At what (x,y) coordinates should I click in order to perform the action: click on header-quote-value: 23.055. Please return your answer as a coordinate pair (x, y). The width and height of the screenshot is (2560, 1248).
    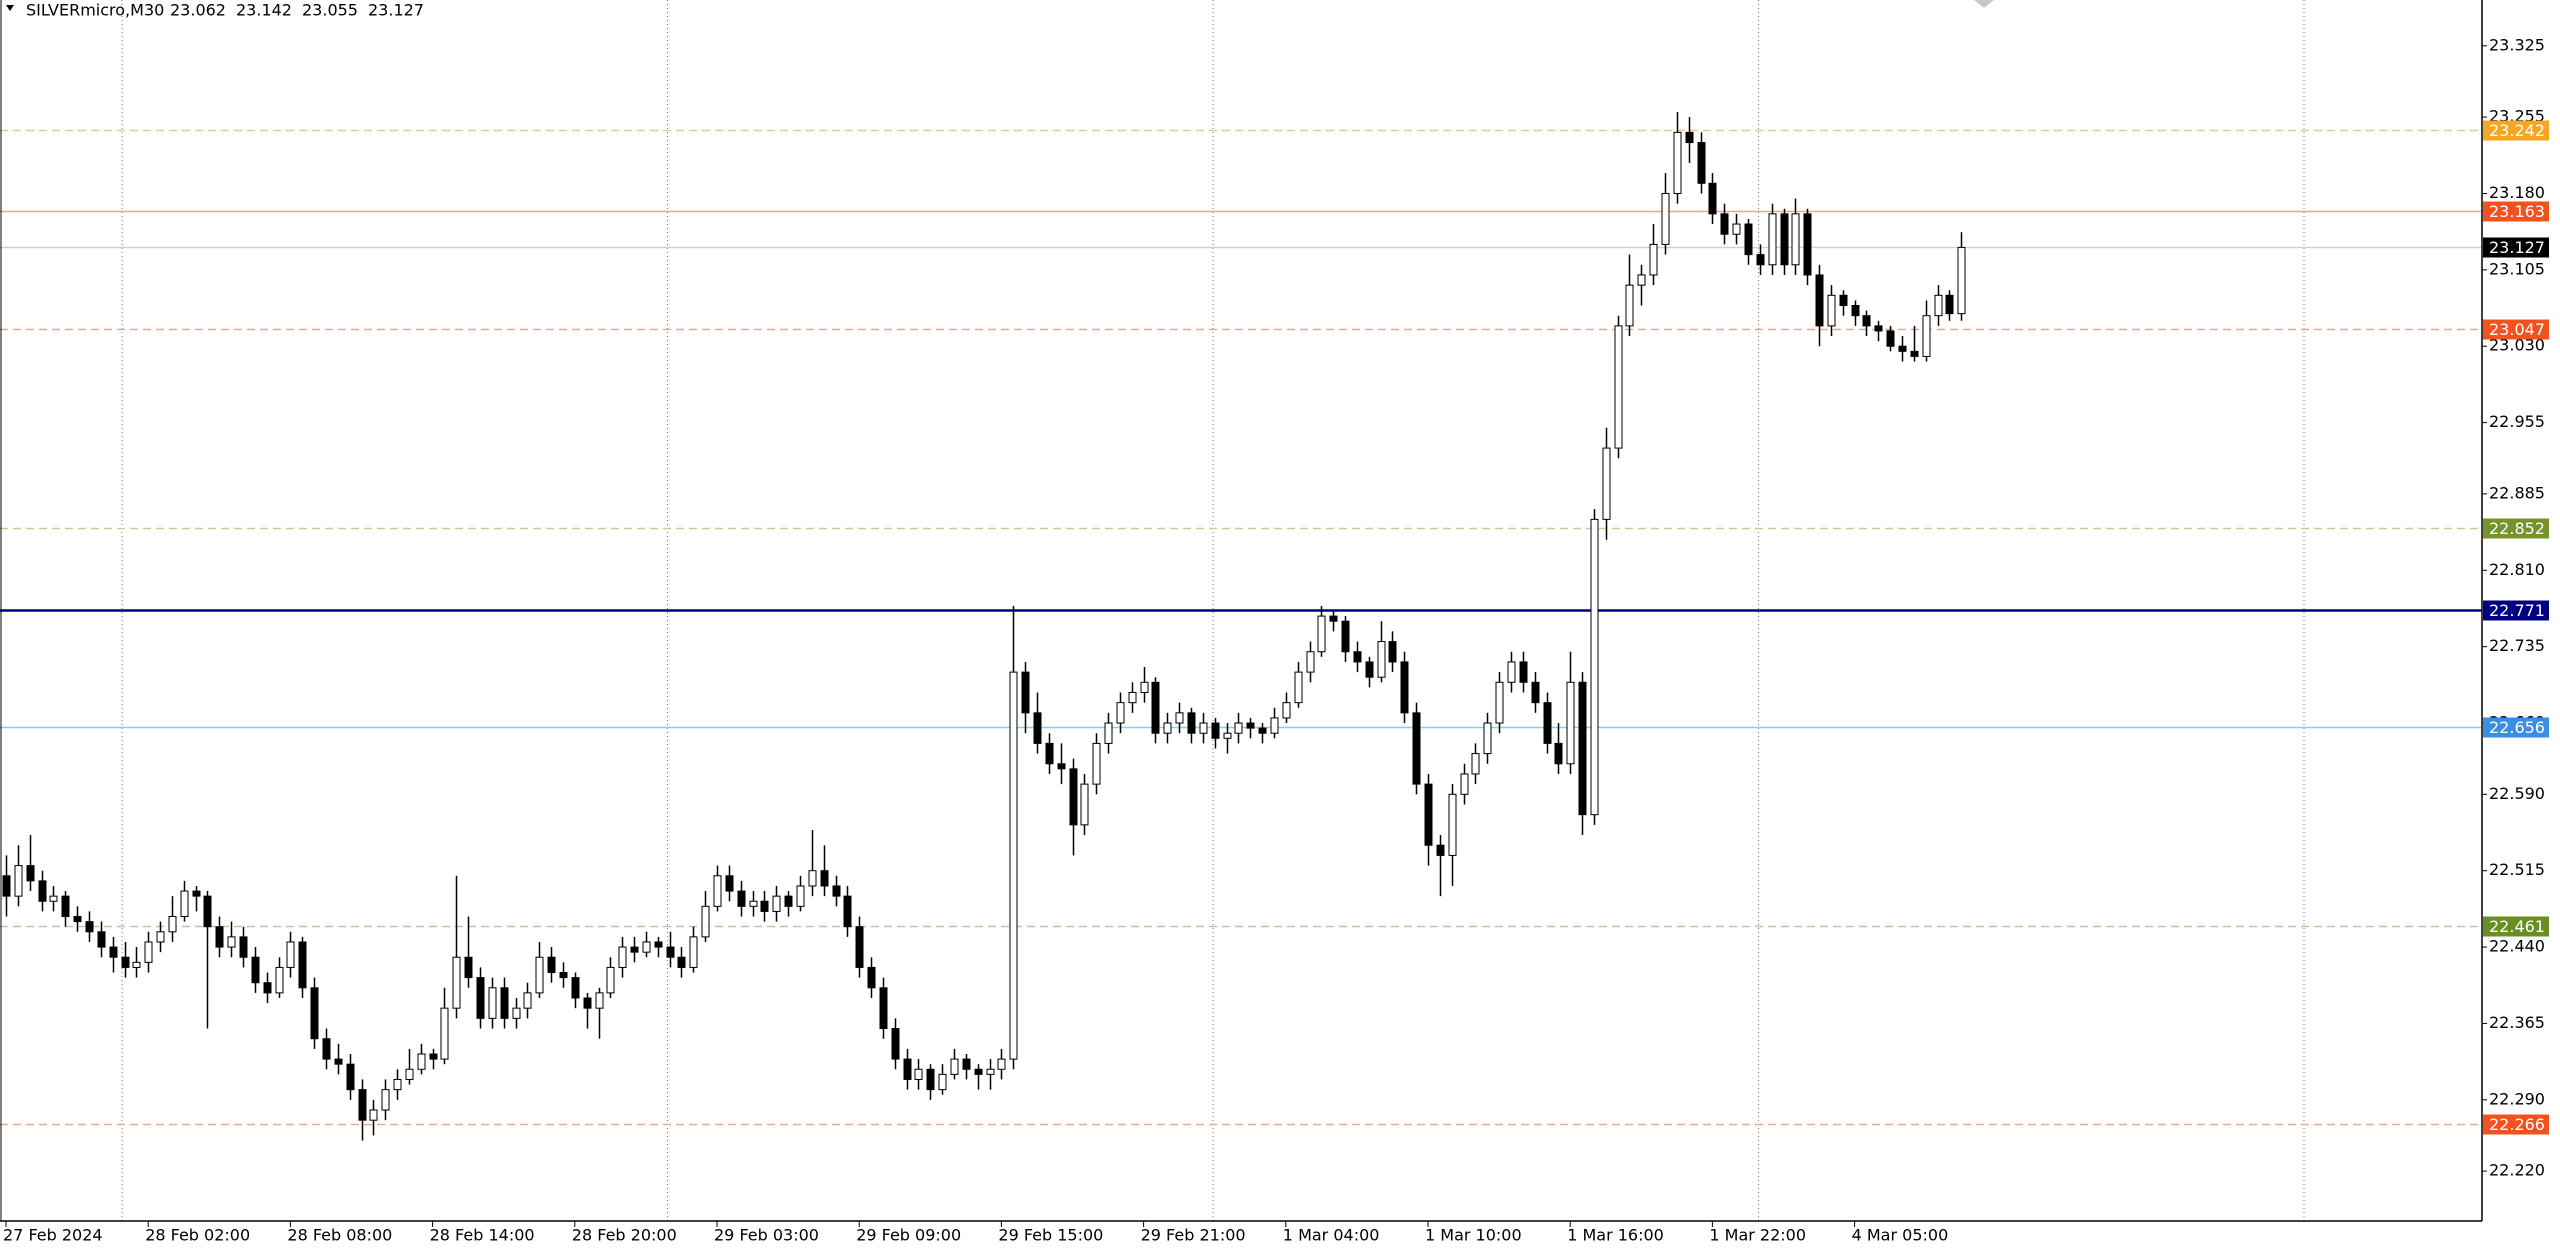
    Looking at the image, I should click on (330, 10).